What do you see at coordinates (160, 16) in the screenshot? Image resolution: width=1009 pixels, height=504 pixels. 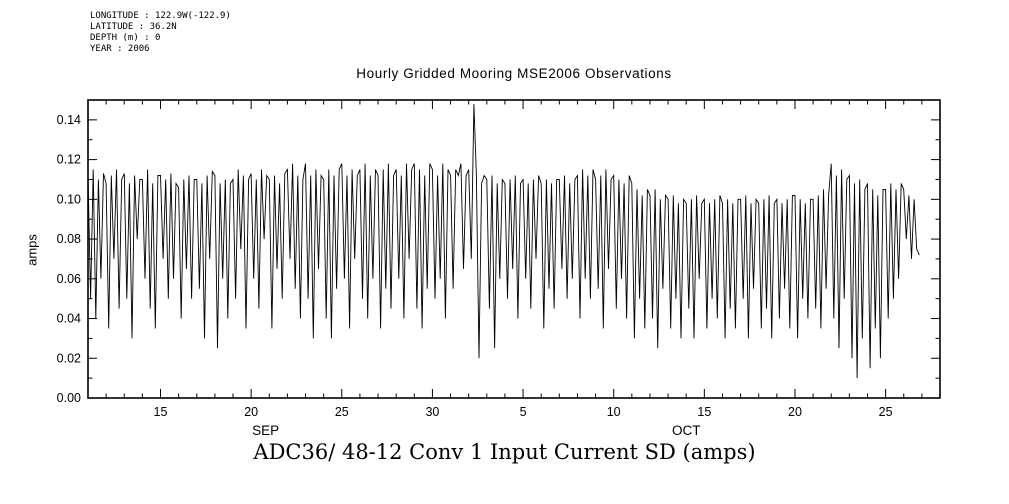 I see `metadata-longitude: LONGITUDE : 122.9W(-122.9)` at bounding box center [160, 16].